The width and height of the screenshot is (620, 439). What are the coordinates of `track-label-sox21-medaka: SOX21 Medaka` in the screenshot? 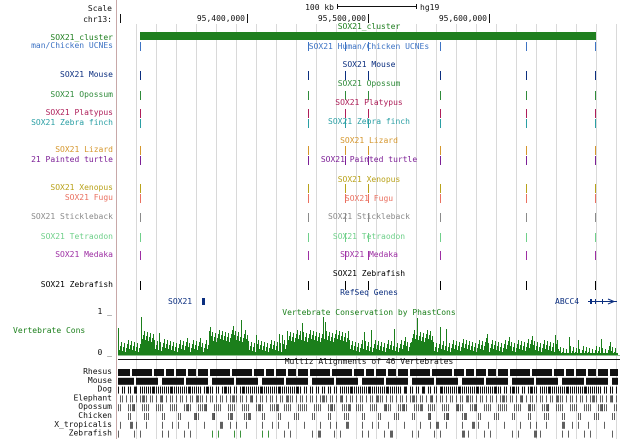 It's located at (84, 254).